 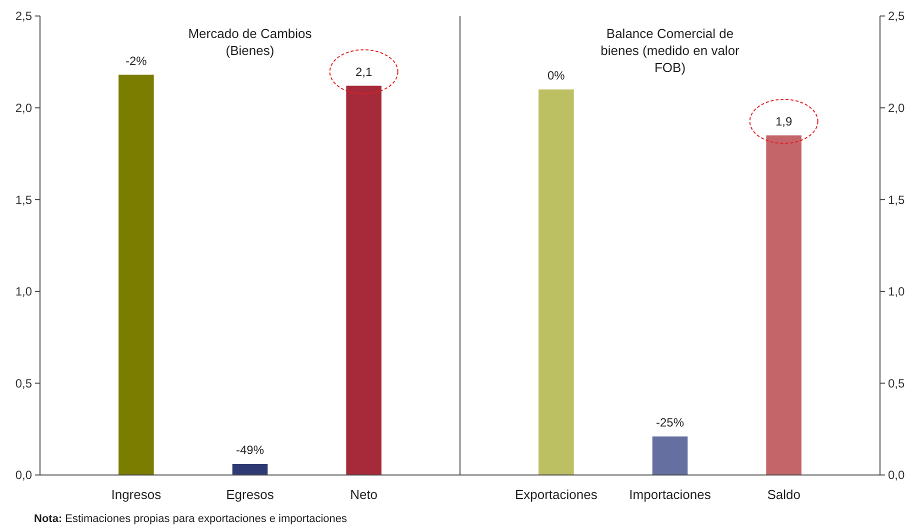 I want to click on x-tick-label: Importaciones, so click(x=670, y=494).